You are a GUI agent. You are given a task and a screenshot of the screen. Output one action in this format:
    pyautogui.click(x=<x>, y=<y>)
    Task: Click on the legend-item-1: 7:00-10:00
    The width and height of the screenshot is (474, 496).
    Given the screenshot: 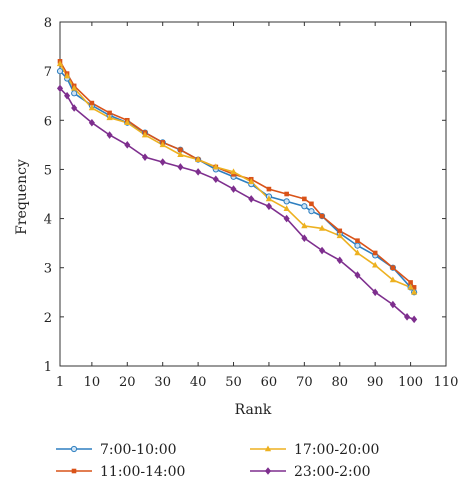 What is the action you would take?
    pyautogui.click(x=116, y=450)
    